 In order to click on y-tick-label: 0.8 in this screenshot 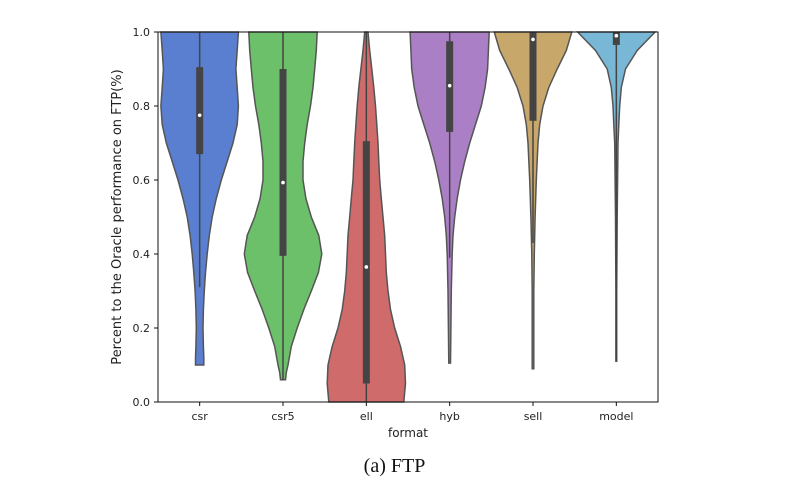, I will do `click(142, 106)`.